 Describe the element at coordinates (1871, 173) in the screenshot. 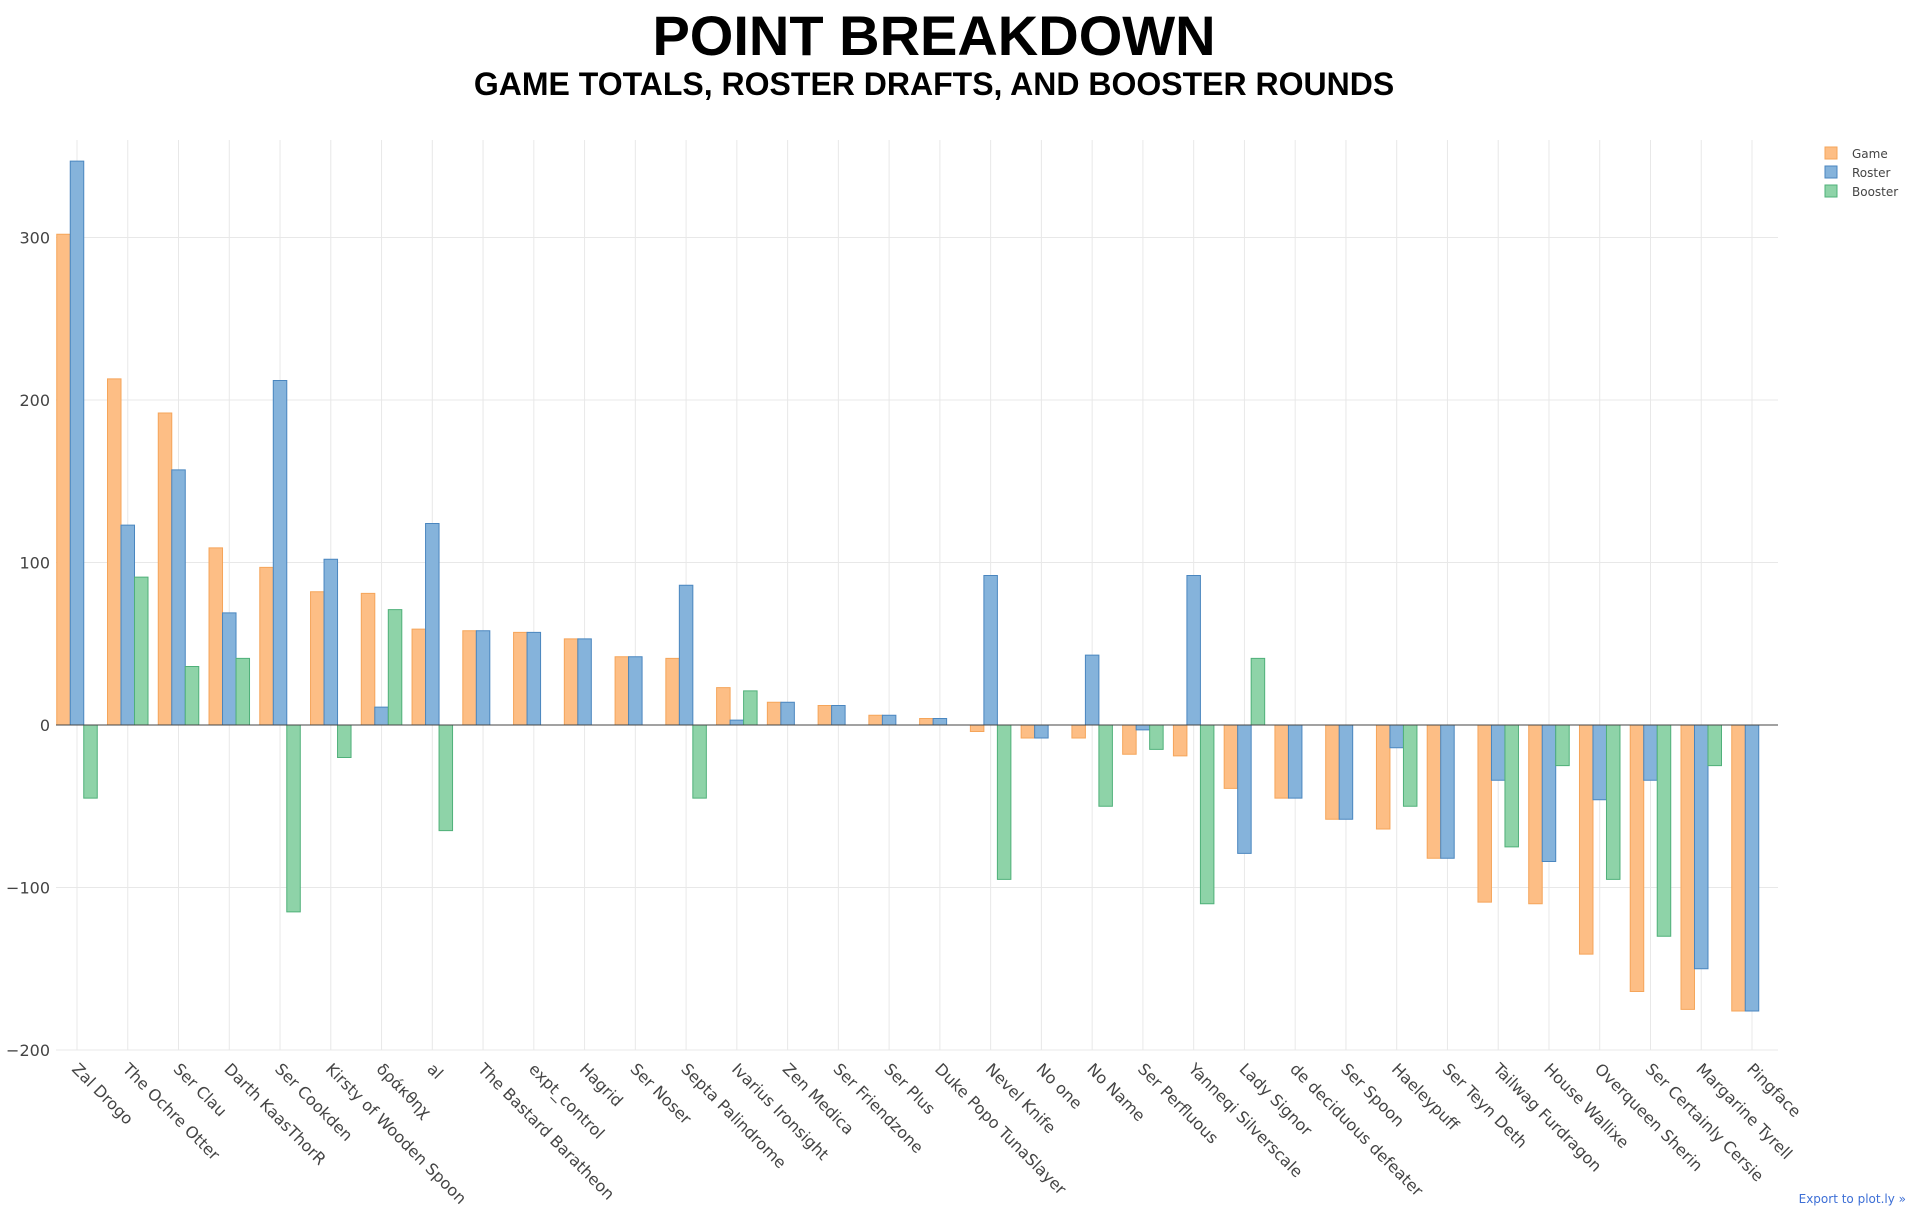

I see `legend-label-roster: Roster` at that location.